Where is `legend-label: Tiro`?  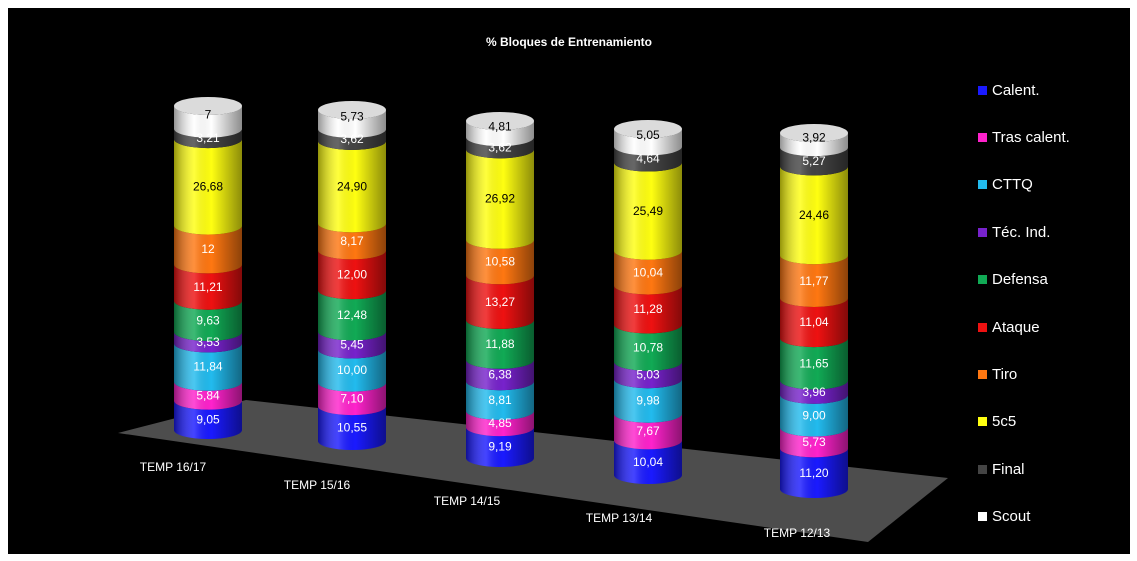
legend-label: Tiro is located at coordinates (1005, 374).